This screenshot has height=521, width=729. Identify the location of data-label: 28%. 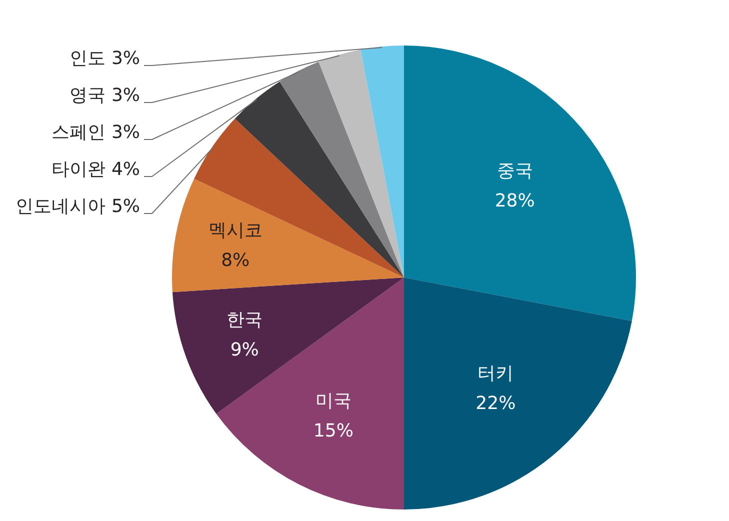
(514, 201).